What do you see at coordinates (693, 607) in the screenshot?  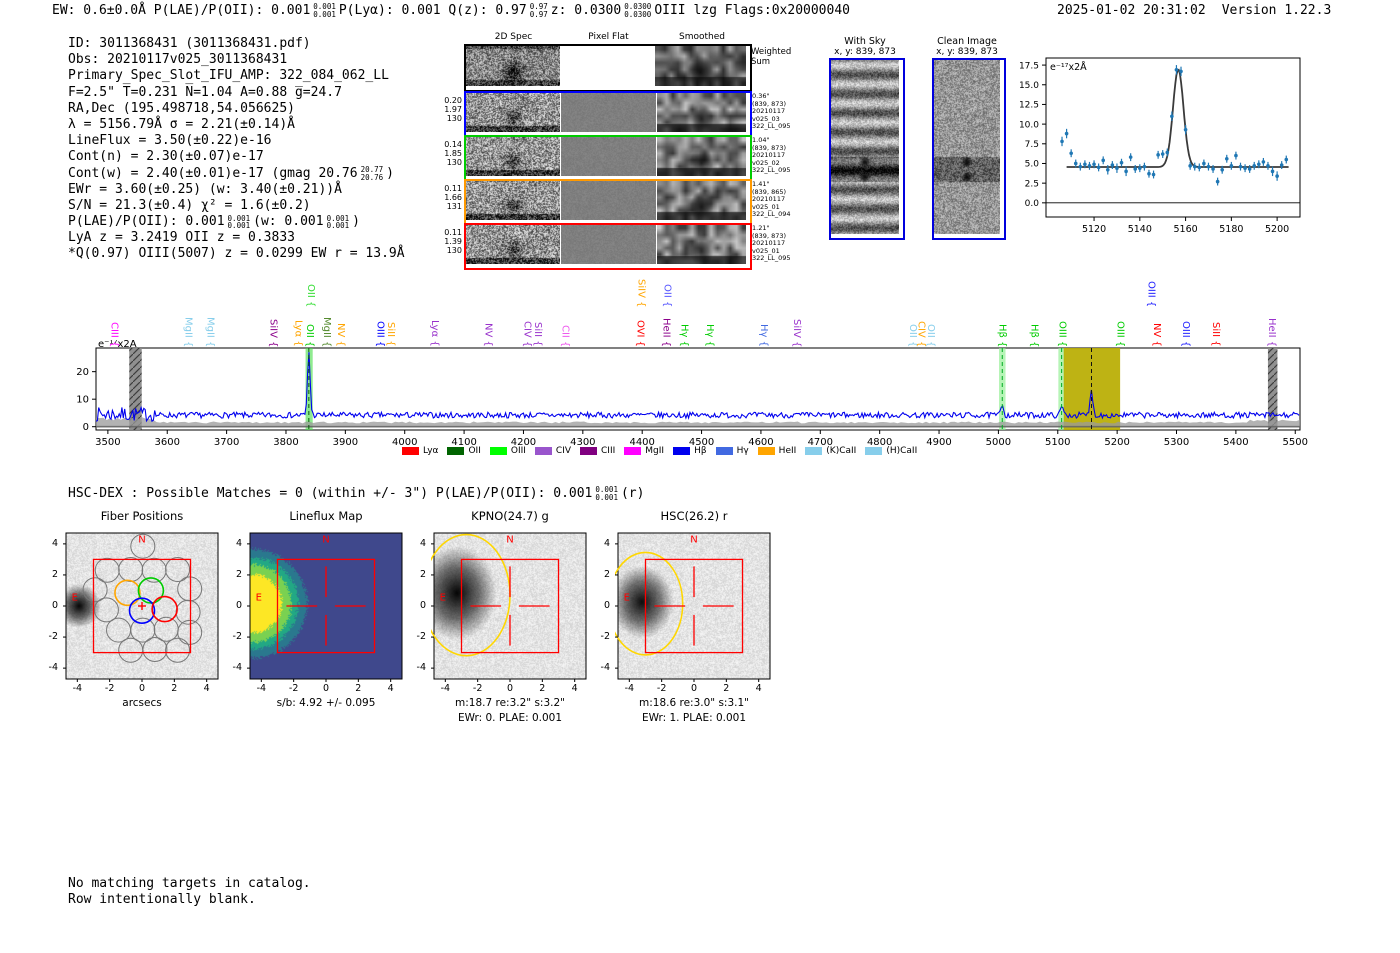 I see `panel-overlay-hsc: NE` at bounding box center [693, 607].